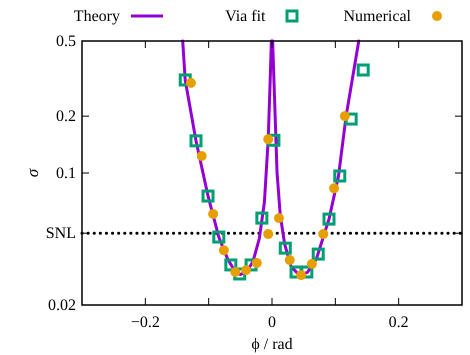 Image resolution: width=470 pixels, height=355 pixels. Describe the element at coordinates (272, 344) in the screenshot. I see `x-axis-title: ϕ / rad` at that location.